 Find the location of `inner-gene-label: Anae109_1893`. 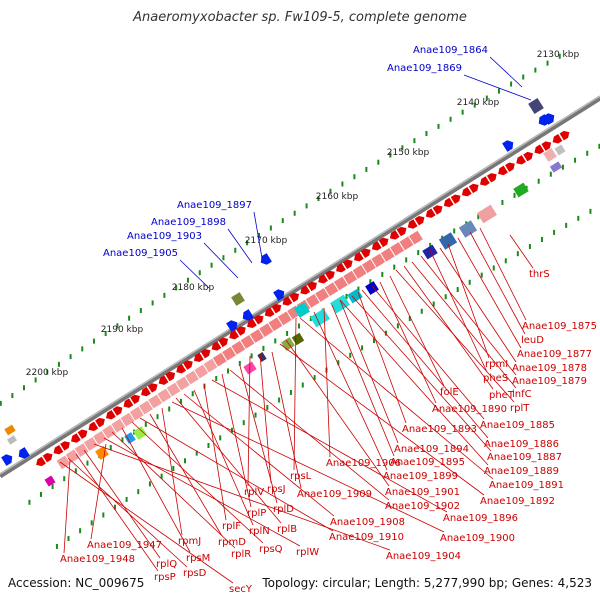

inner-gene-label: Anae109_1893 is located at coordinates (439, 429).